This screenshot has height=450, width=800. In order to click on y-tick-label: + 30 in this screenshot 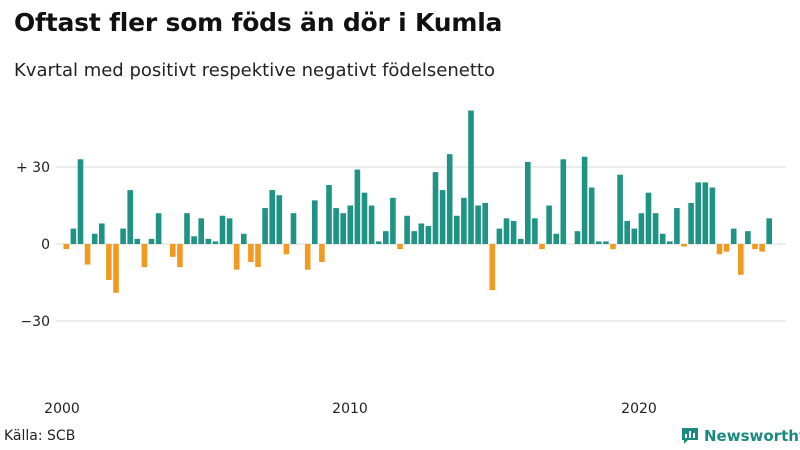, I will do `click(33, 168)`.